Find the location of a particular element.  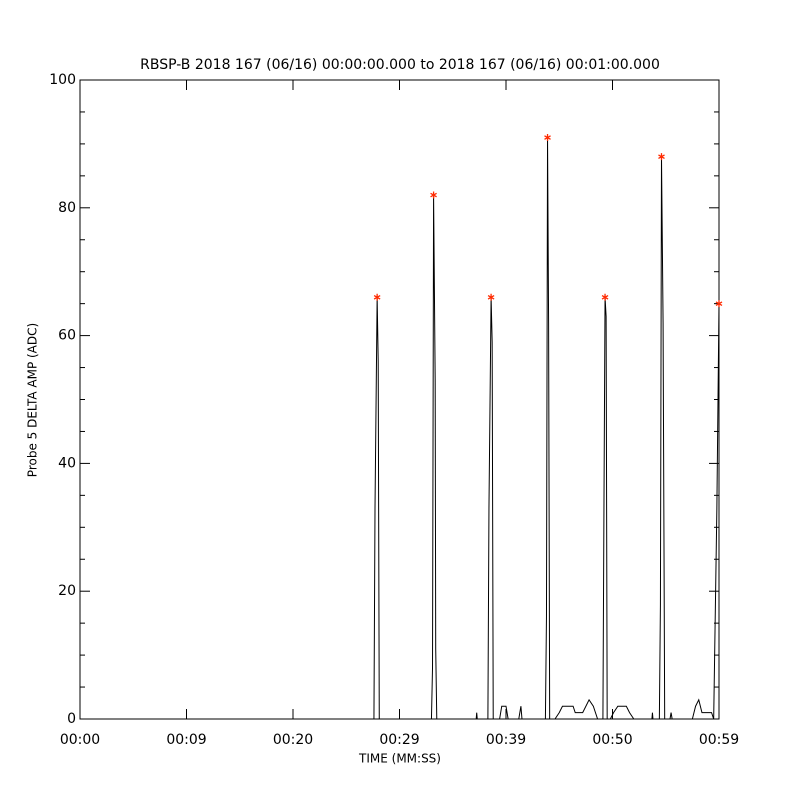

y-tick-label: 100 is located at coordinates (62, 80).